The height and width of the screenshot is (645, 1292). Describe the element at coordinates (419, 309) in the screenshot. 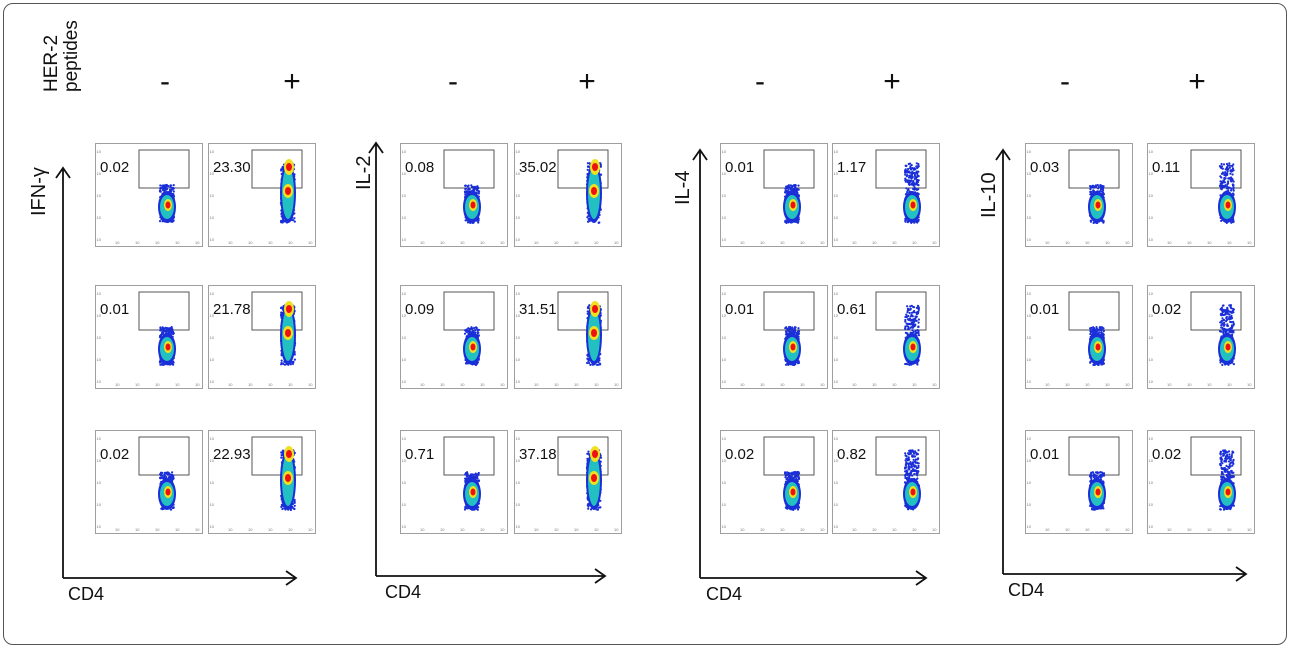

I see `gate-percentage: 0.09` at that location.